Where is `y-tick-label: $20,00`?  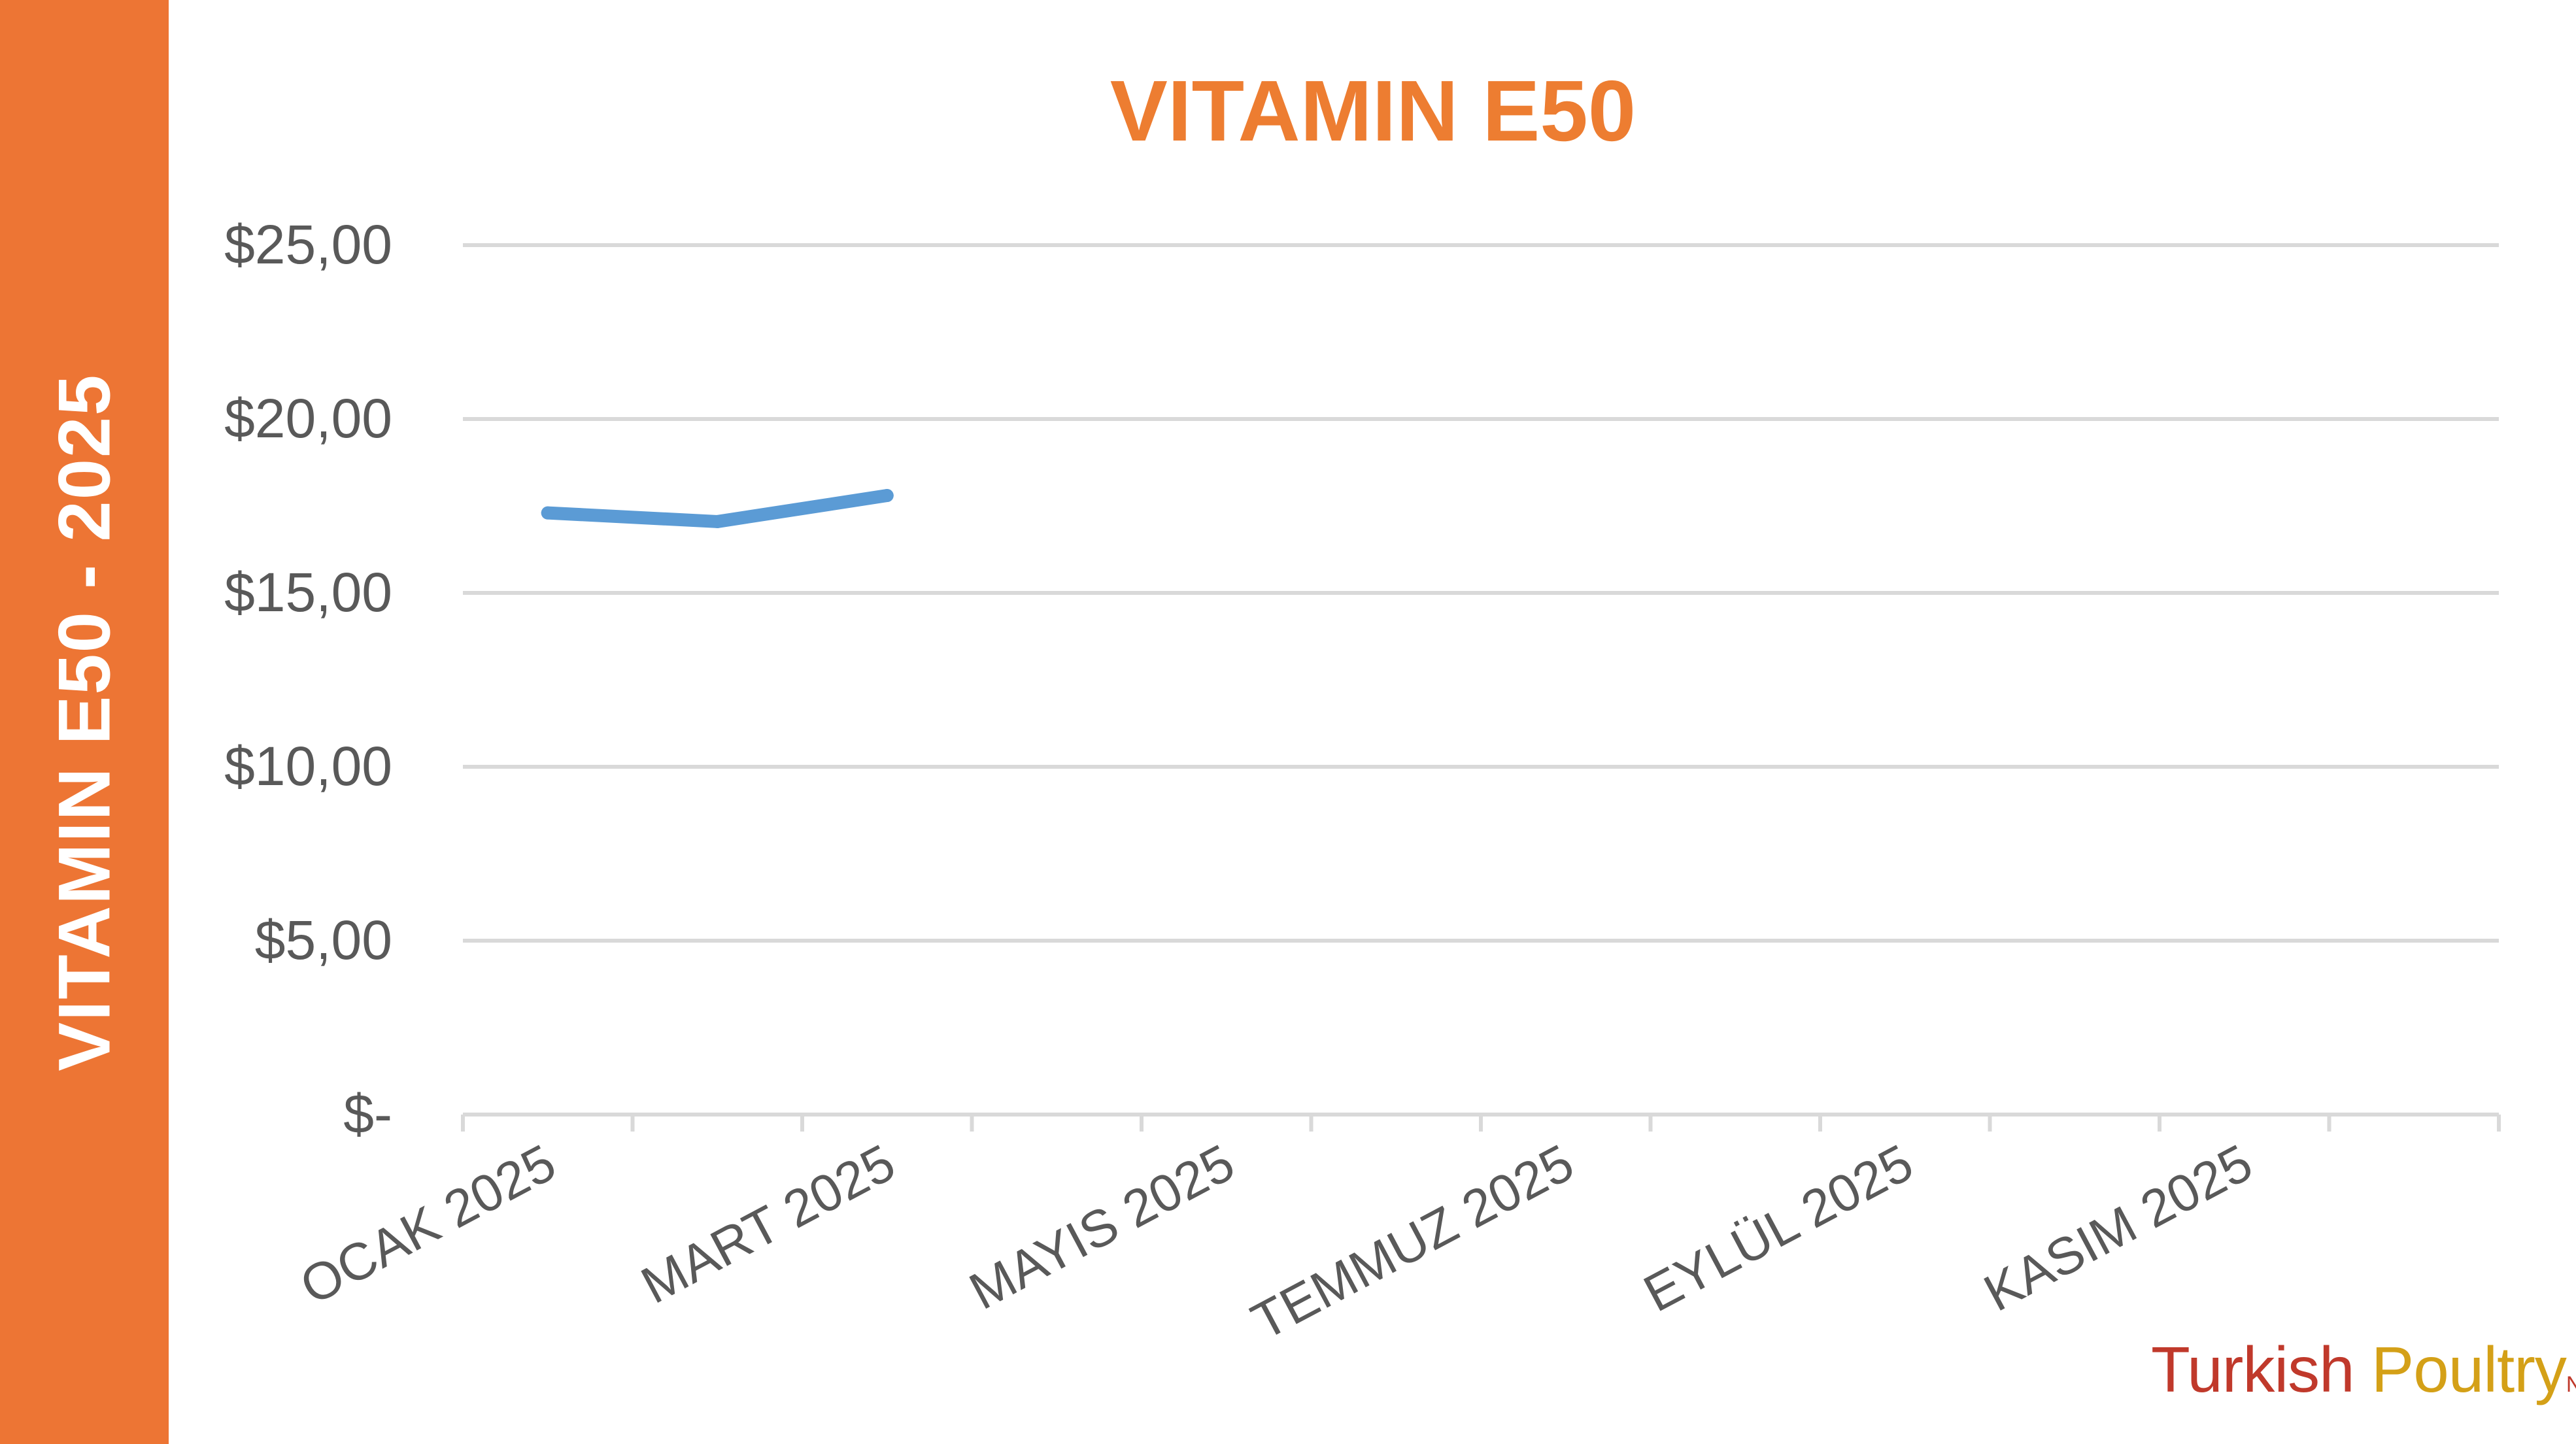
y-tick-label: $20,00 is located at coordinates (308, 418).